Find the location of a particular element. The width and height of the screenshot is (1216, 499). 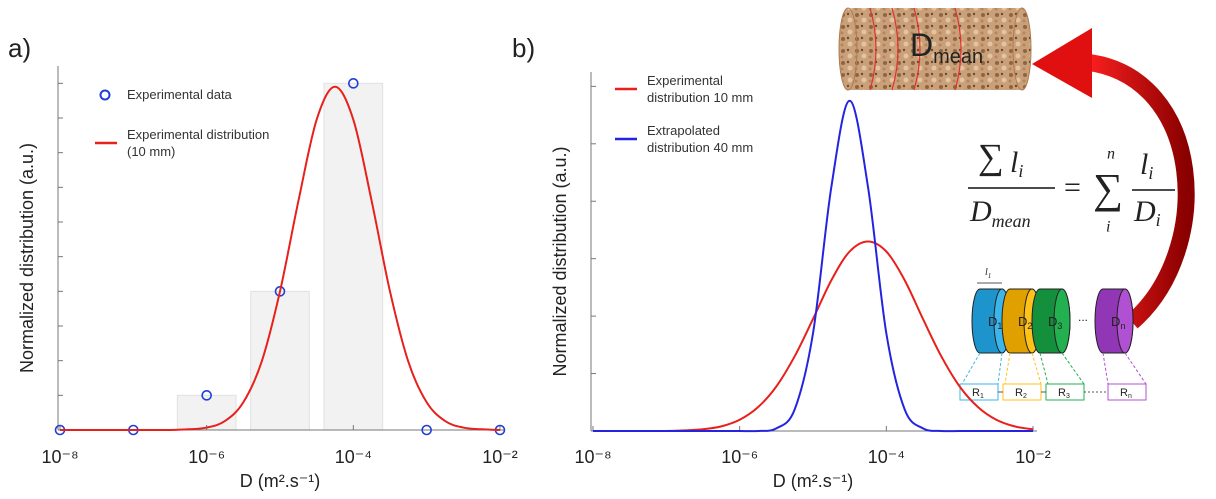

resistor-label: R1 is located at coordinates (978, 393).